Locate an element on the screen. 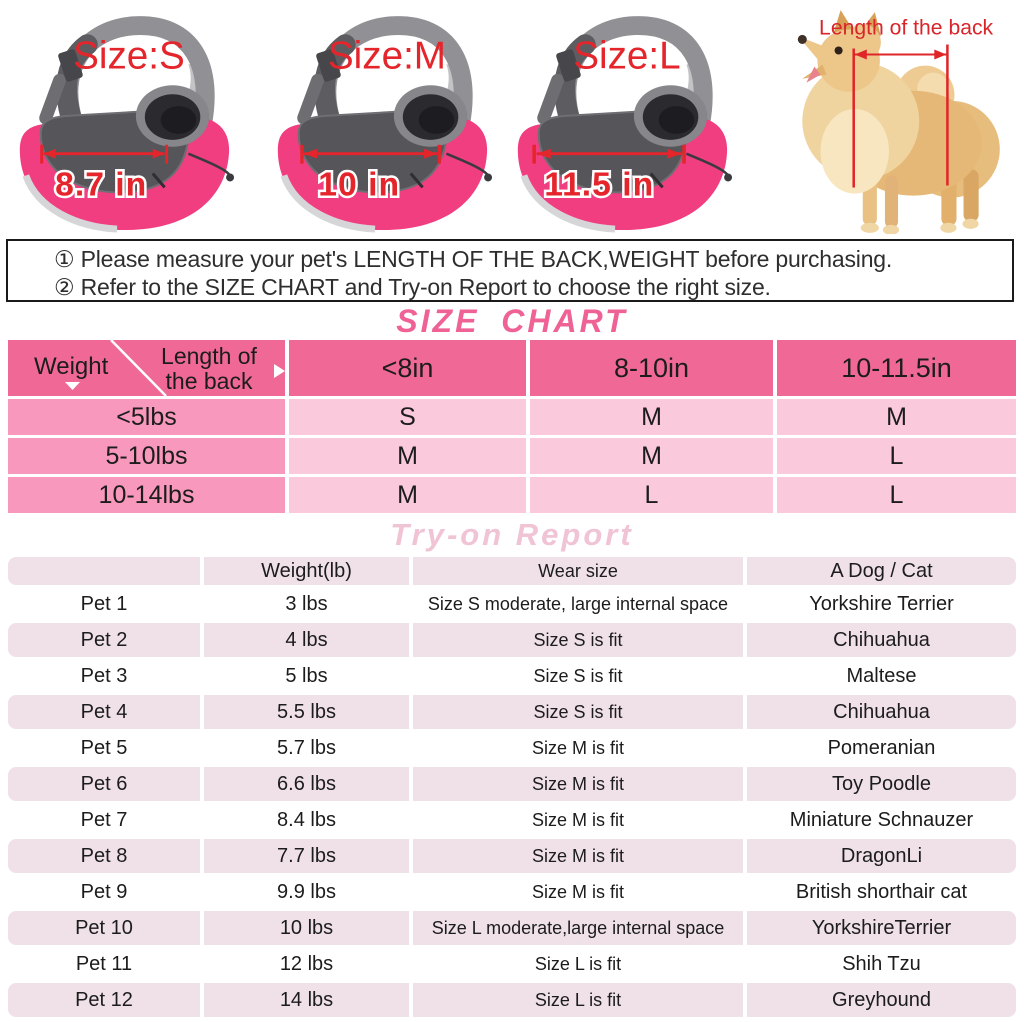 The image size is (1024, 1022). tryon-column-header: A Dog / Cat is located at coordinates (881, 571).